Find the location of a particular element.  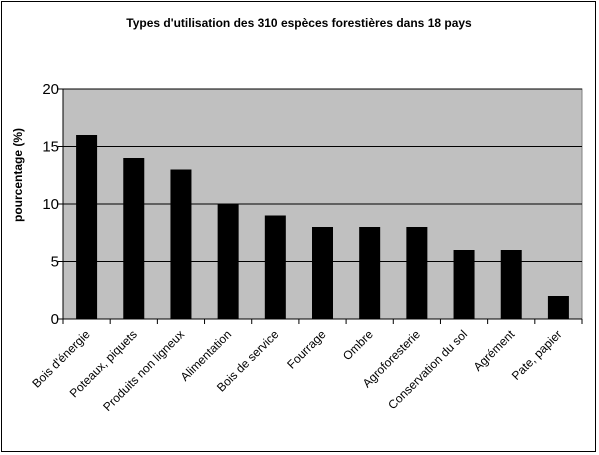

x-tick-label: Fourrage is located at coordinates (306, 349).